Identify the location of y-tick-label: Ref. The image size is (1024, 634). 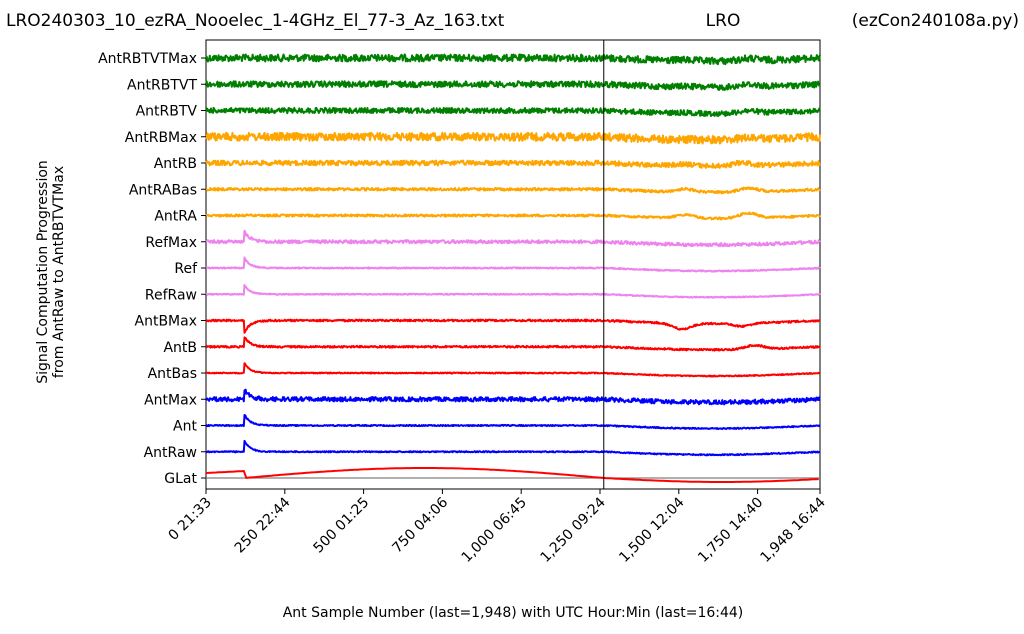
(186, 269).